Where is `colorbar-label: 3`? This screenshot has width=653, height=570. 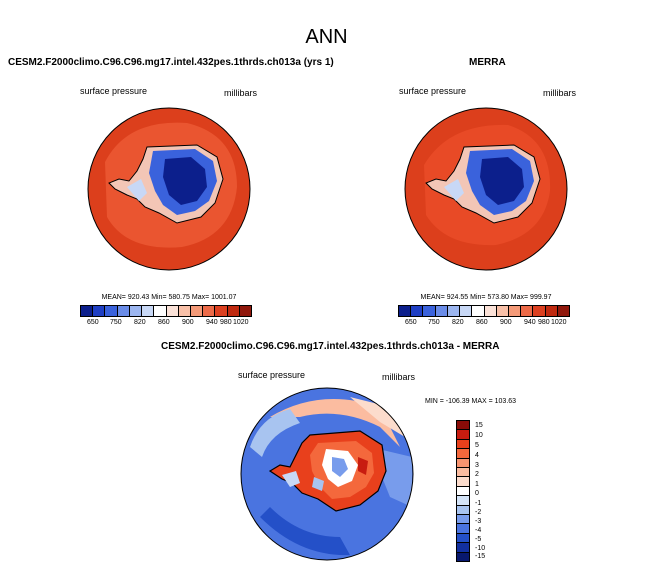
colorbar-label: 3 is located at coordinates (477, 465).